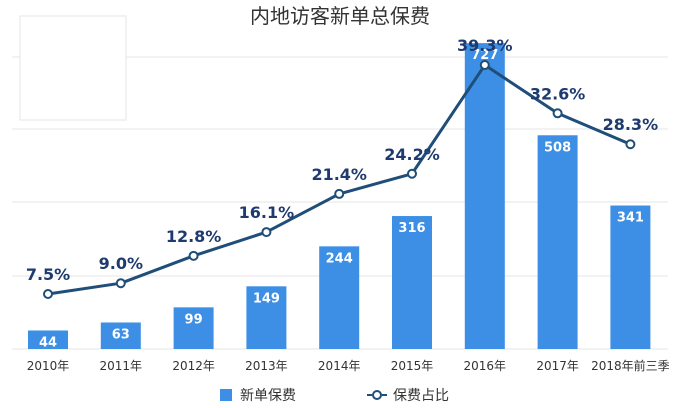 This screenshot has height=408, width=680. Describe the element at coordinates (339, 366) in the screenshot. I see `x-tick-4: 2014年` at that location.